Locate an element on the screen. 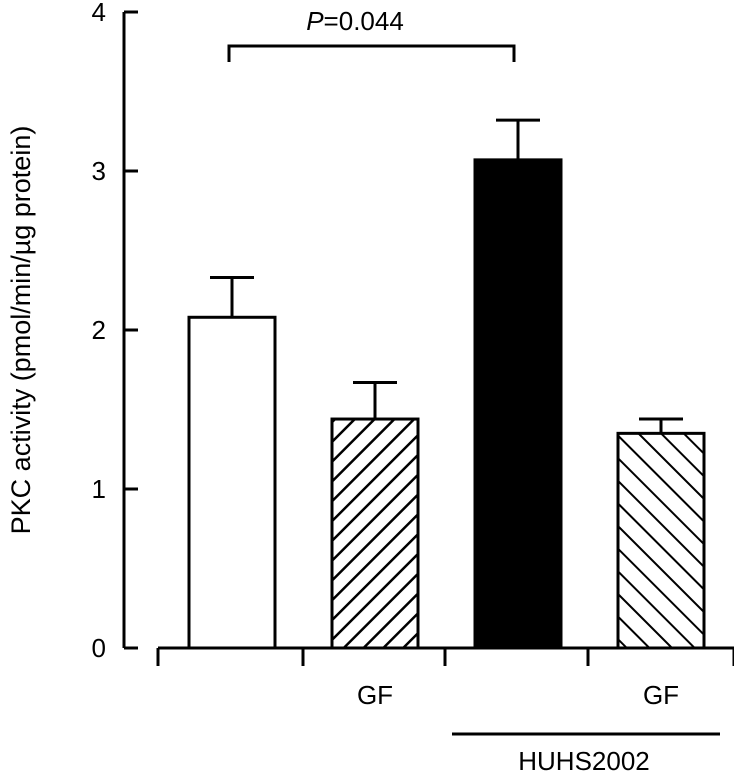  p-value: =0.044 is located at coordinates (364, 21).